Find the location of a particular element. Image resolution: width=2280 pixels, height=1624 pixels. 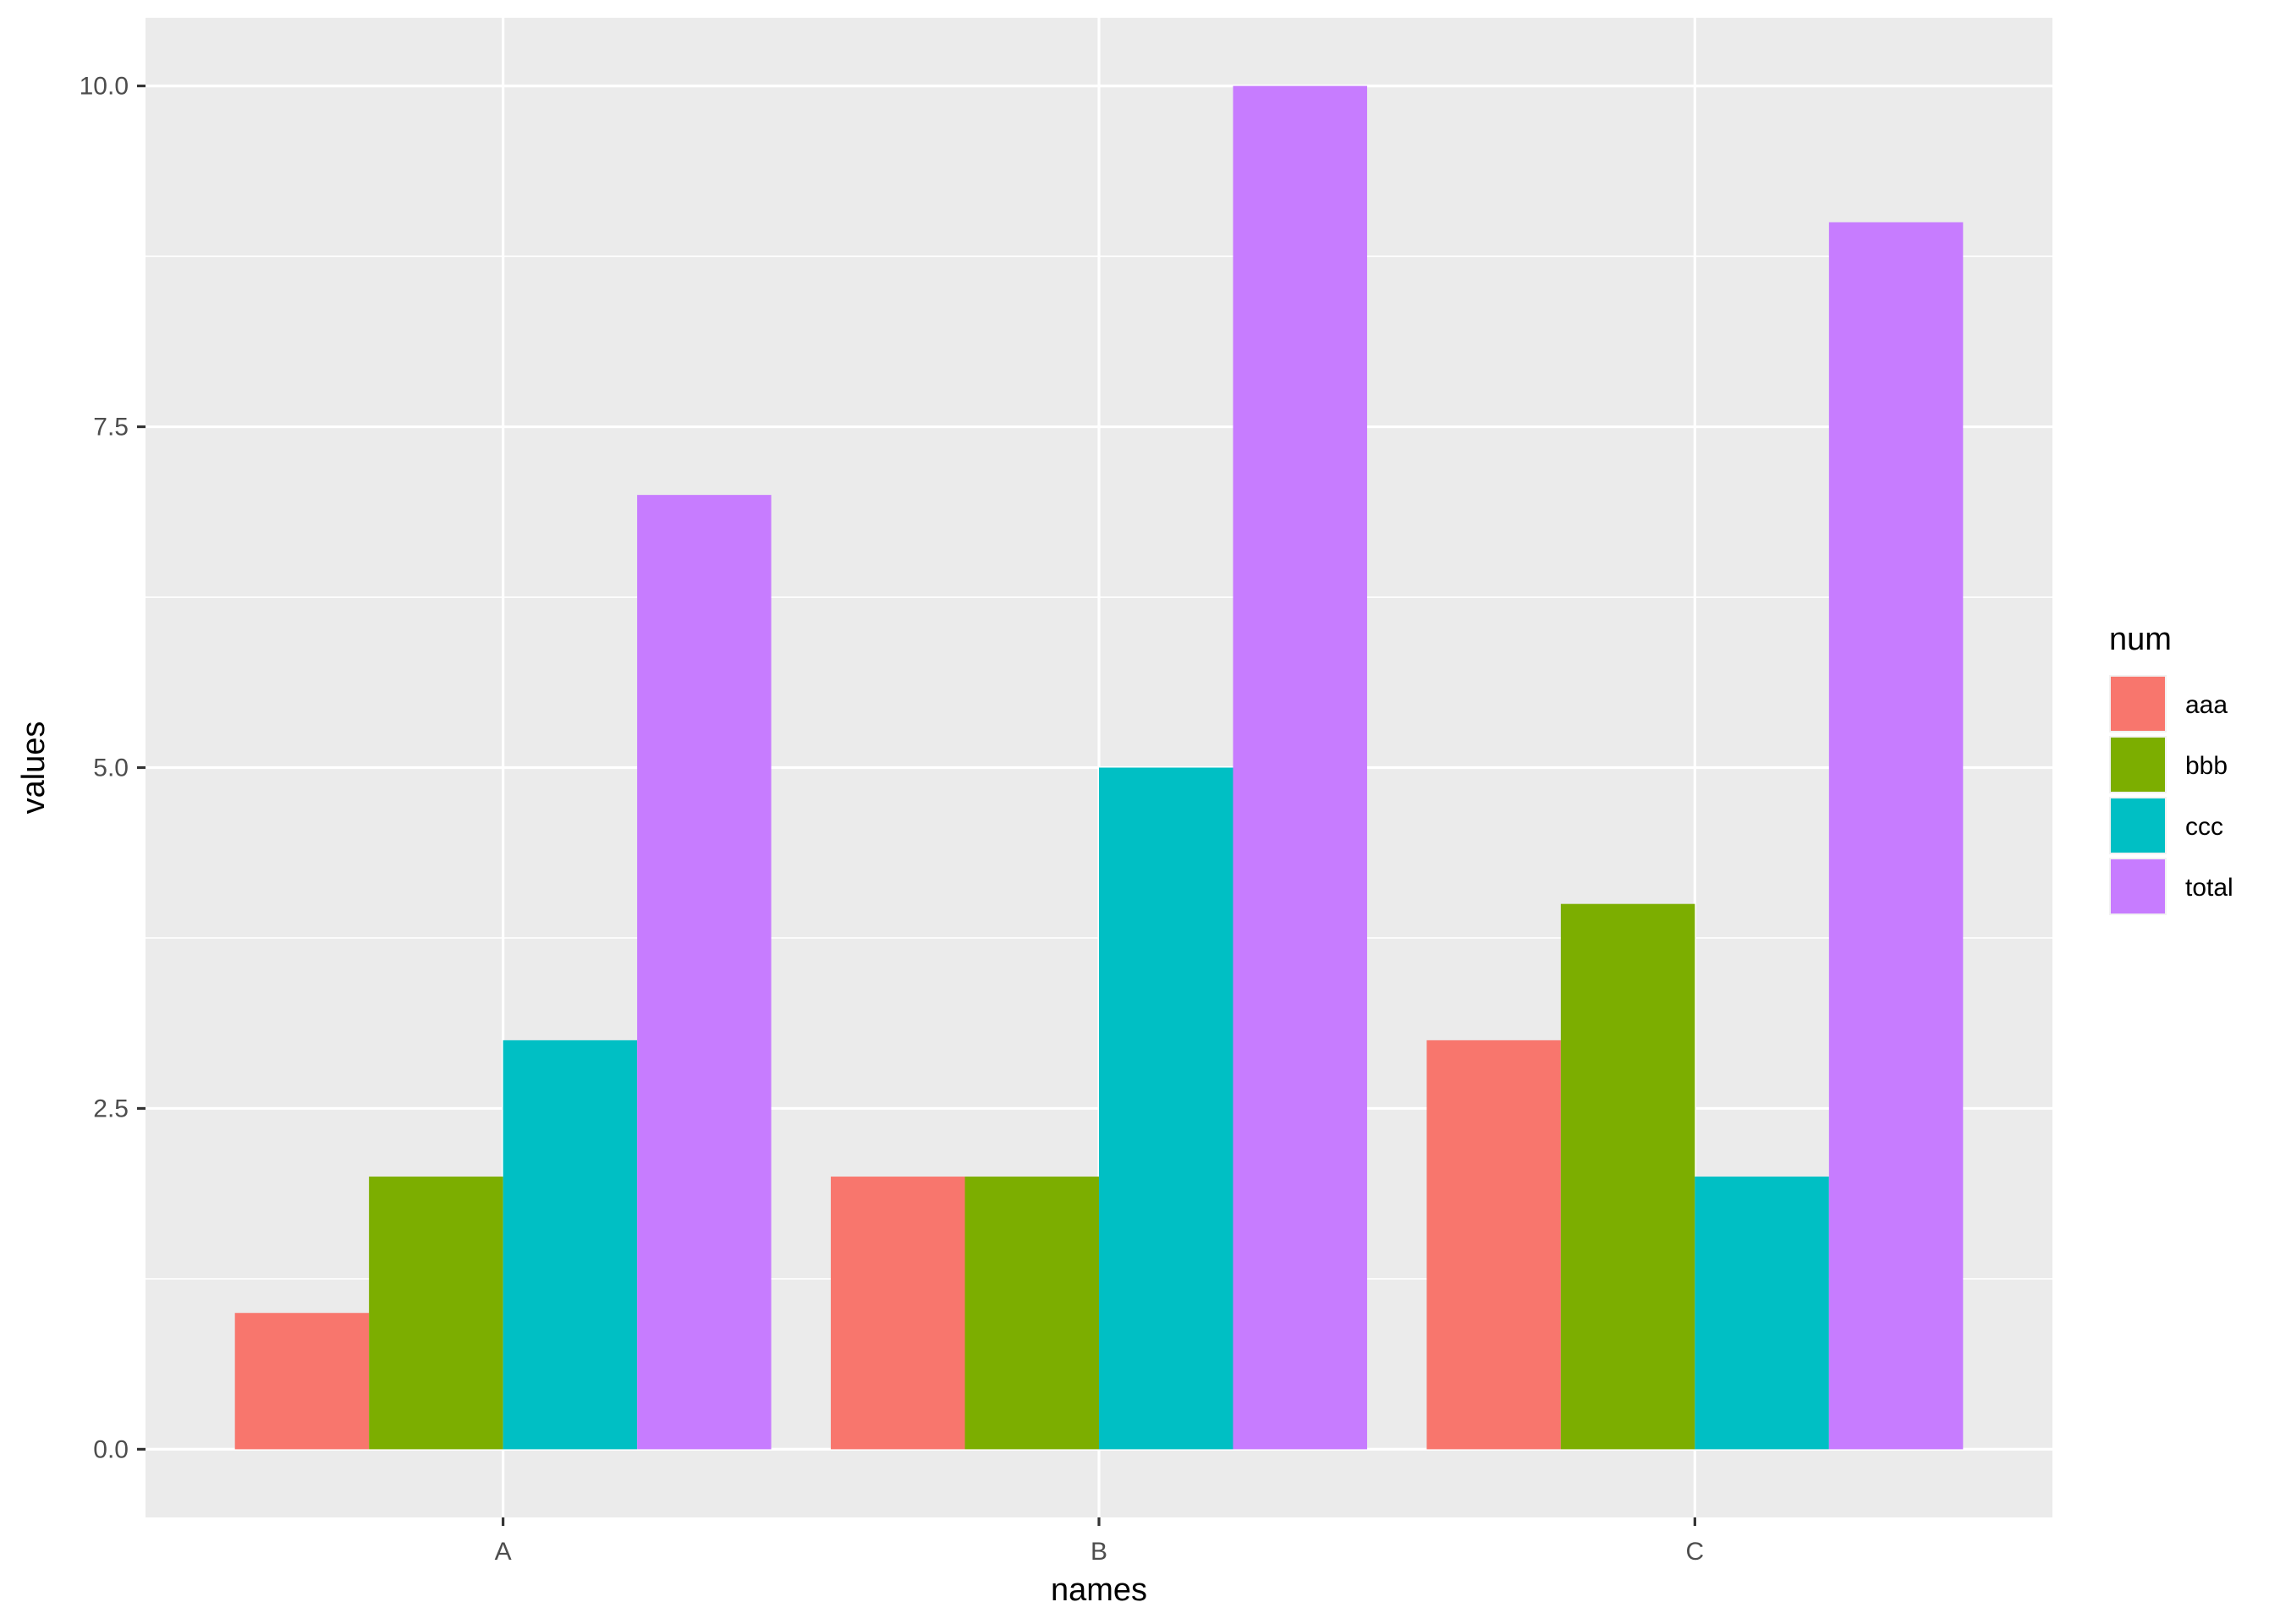

bar-aaa-A is located at coordinates (302, 1382).